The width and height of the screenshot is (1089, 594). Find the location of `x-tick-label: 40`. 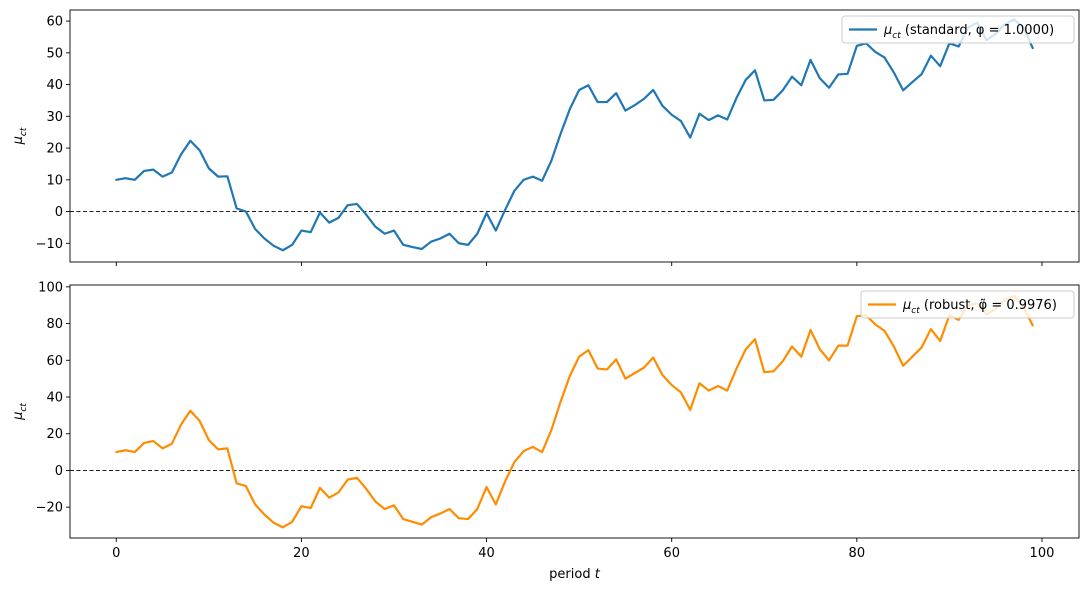

x-tick-label: 40 is located at coordinates (486, 553).